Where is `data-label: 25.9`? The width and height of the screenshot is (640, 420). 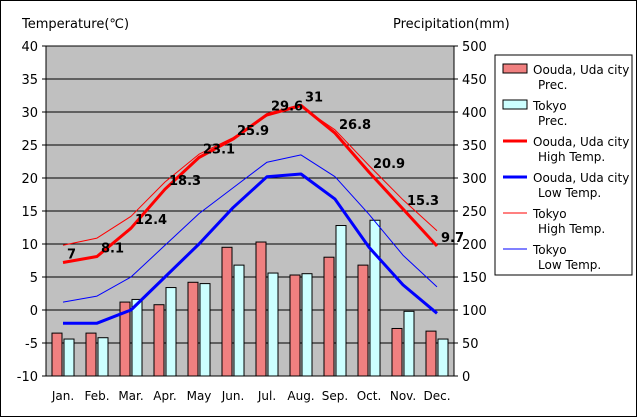
data-label: 25.9 is located at coordinates (253, 131).